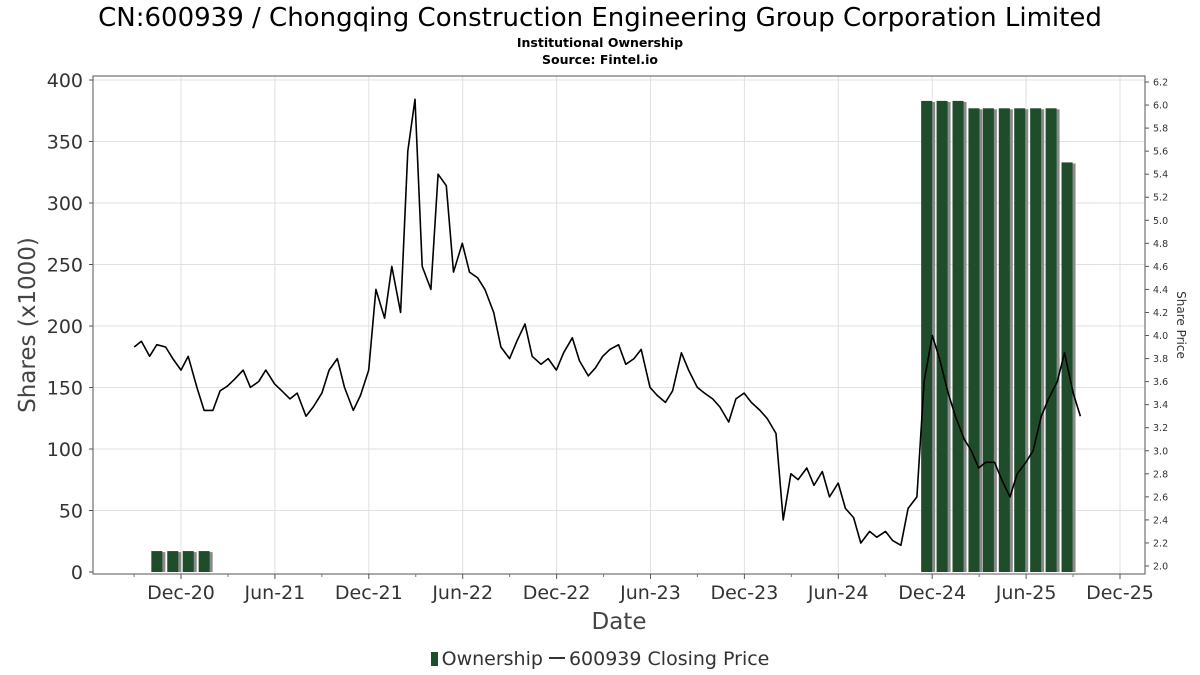 The image size is (1200, 675). Describe the element at coordinates (1160, 567) in the screenshot. I see `y2-tick-label: 2.0` at that location.